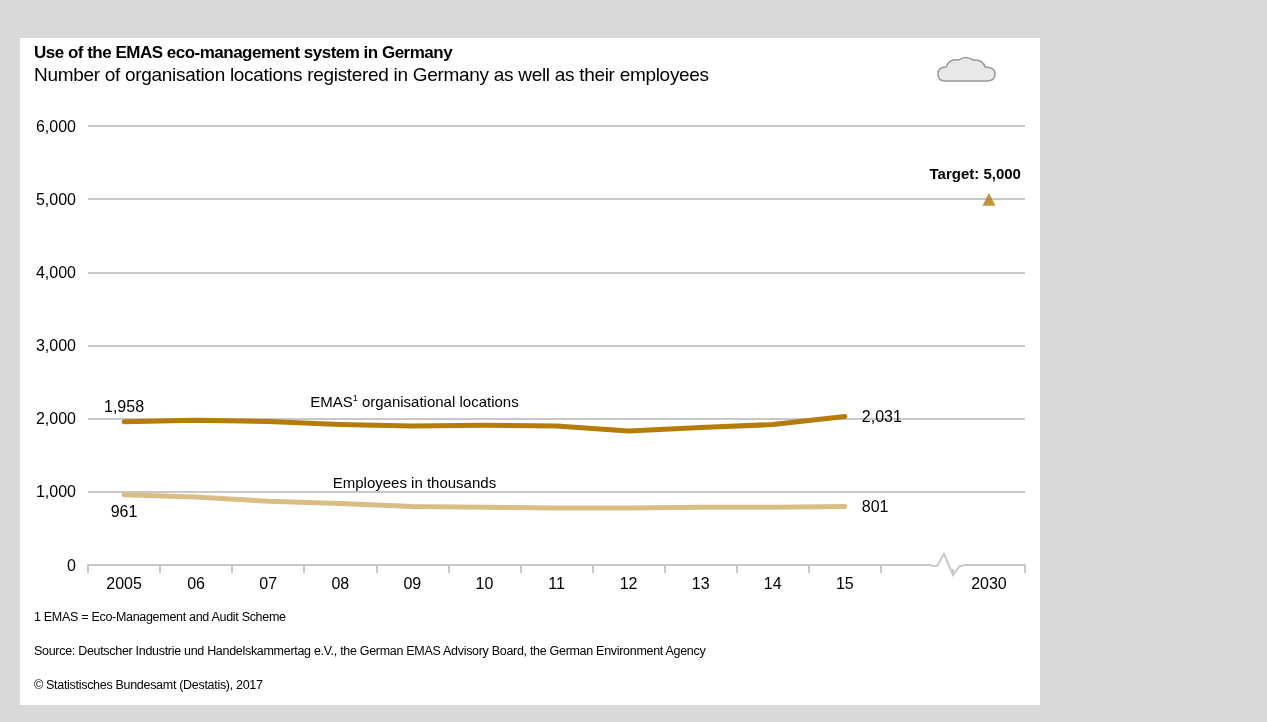  I want to click on x-tick-label: 13, so click(700, 583).